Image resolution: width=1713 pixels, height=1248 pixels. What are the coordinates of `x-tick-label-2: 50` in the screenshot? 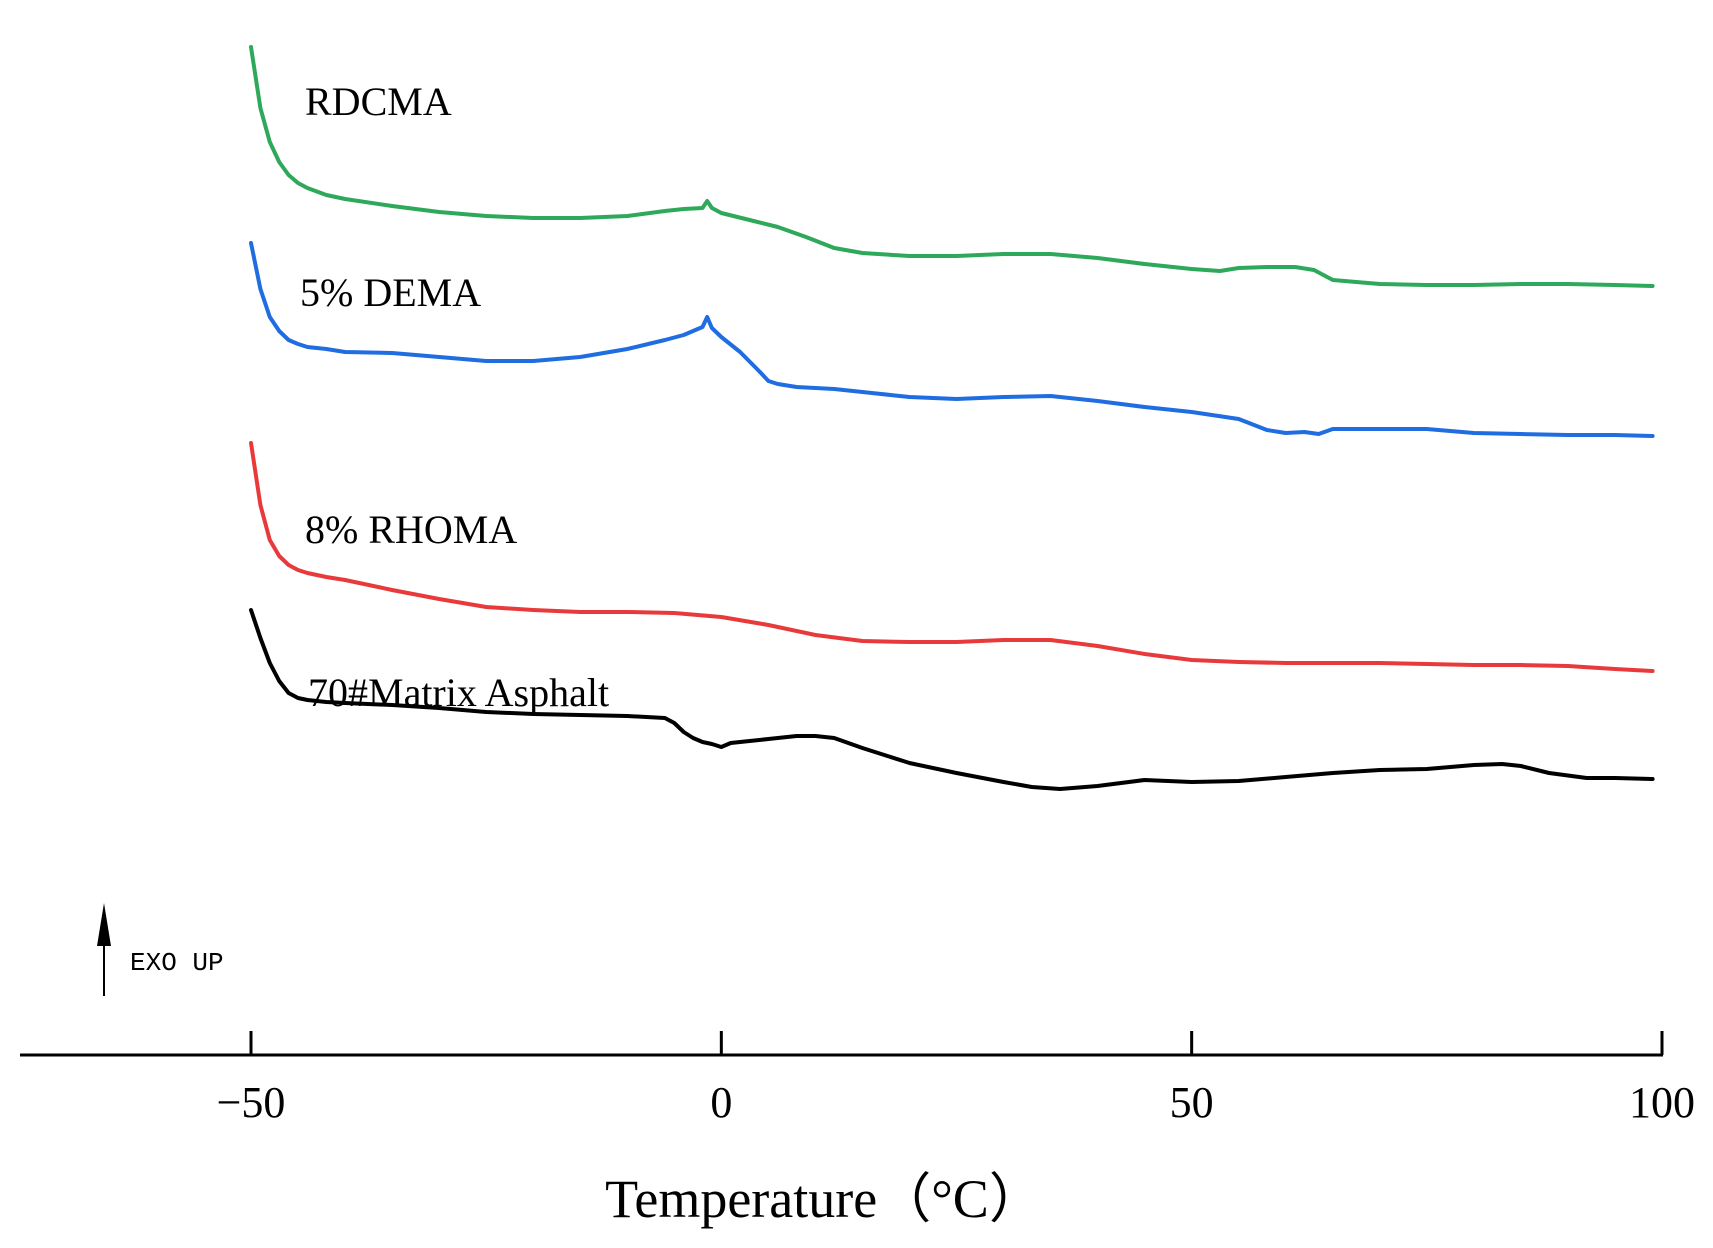 It's located at (1192, 1102).